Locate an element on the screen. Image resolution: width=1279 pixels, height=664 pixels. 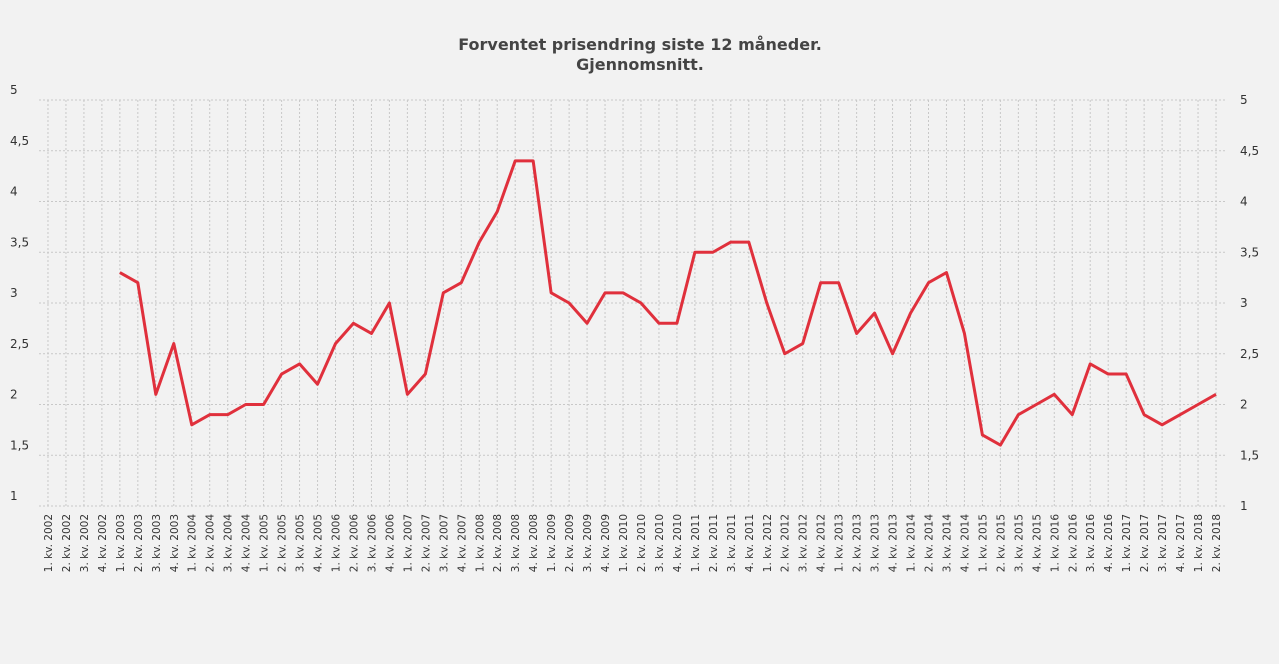
x-tick-label: 3. kv. 2007 is located at coordinates (444, 543).